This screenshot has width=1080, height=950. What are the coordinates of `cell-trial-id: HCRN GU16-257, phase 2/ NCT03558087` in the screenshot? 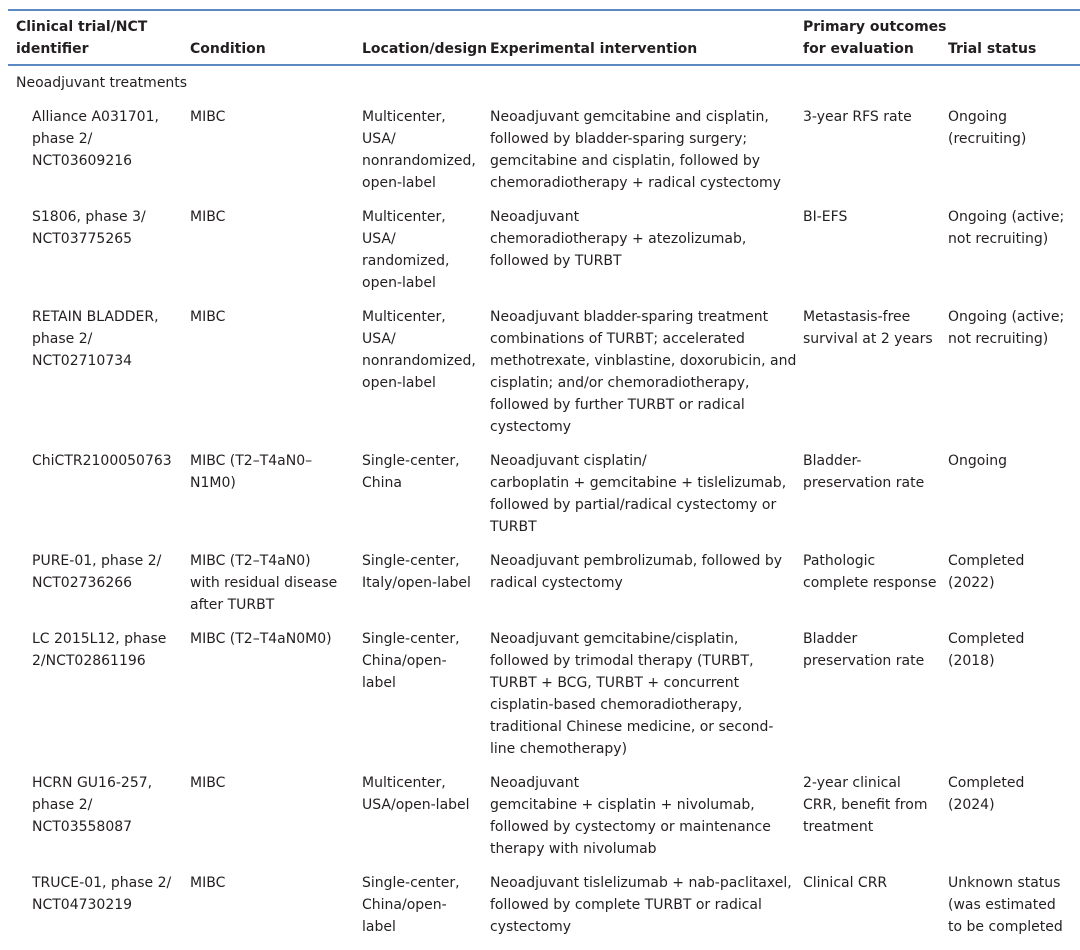 It's located at (92, 805).